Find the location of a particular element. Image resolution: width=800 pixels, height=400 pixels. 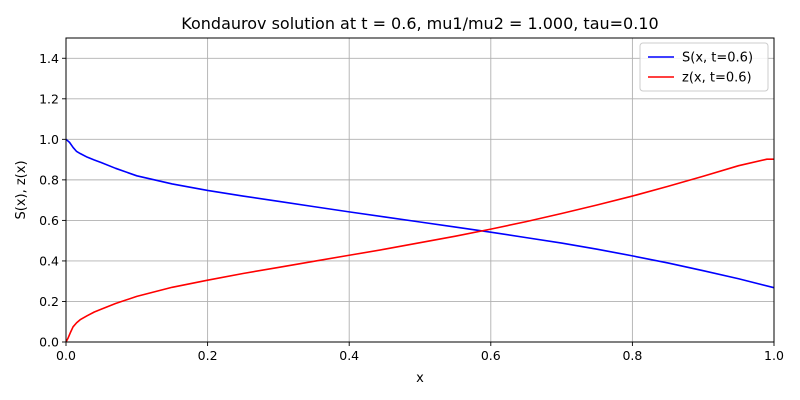

x-axis-label: x is located at coordinates (420, 378).